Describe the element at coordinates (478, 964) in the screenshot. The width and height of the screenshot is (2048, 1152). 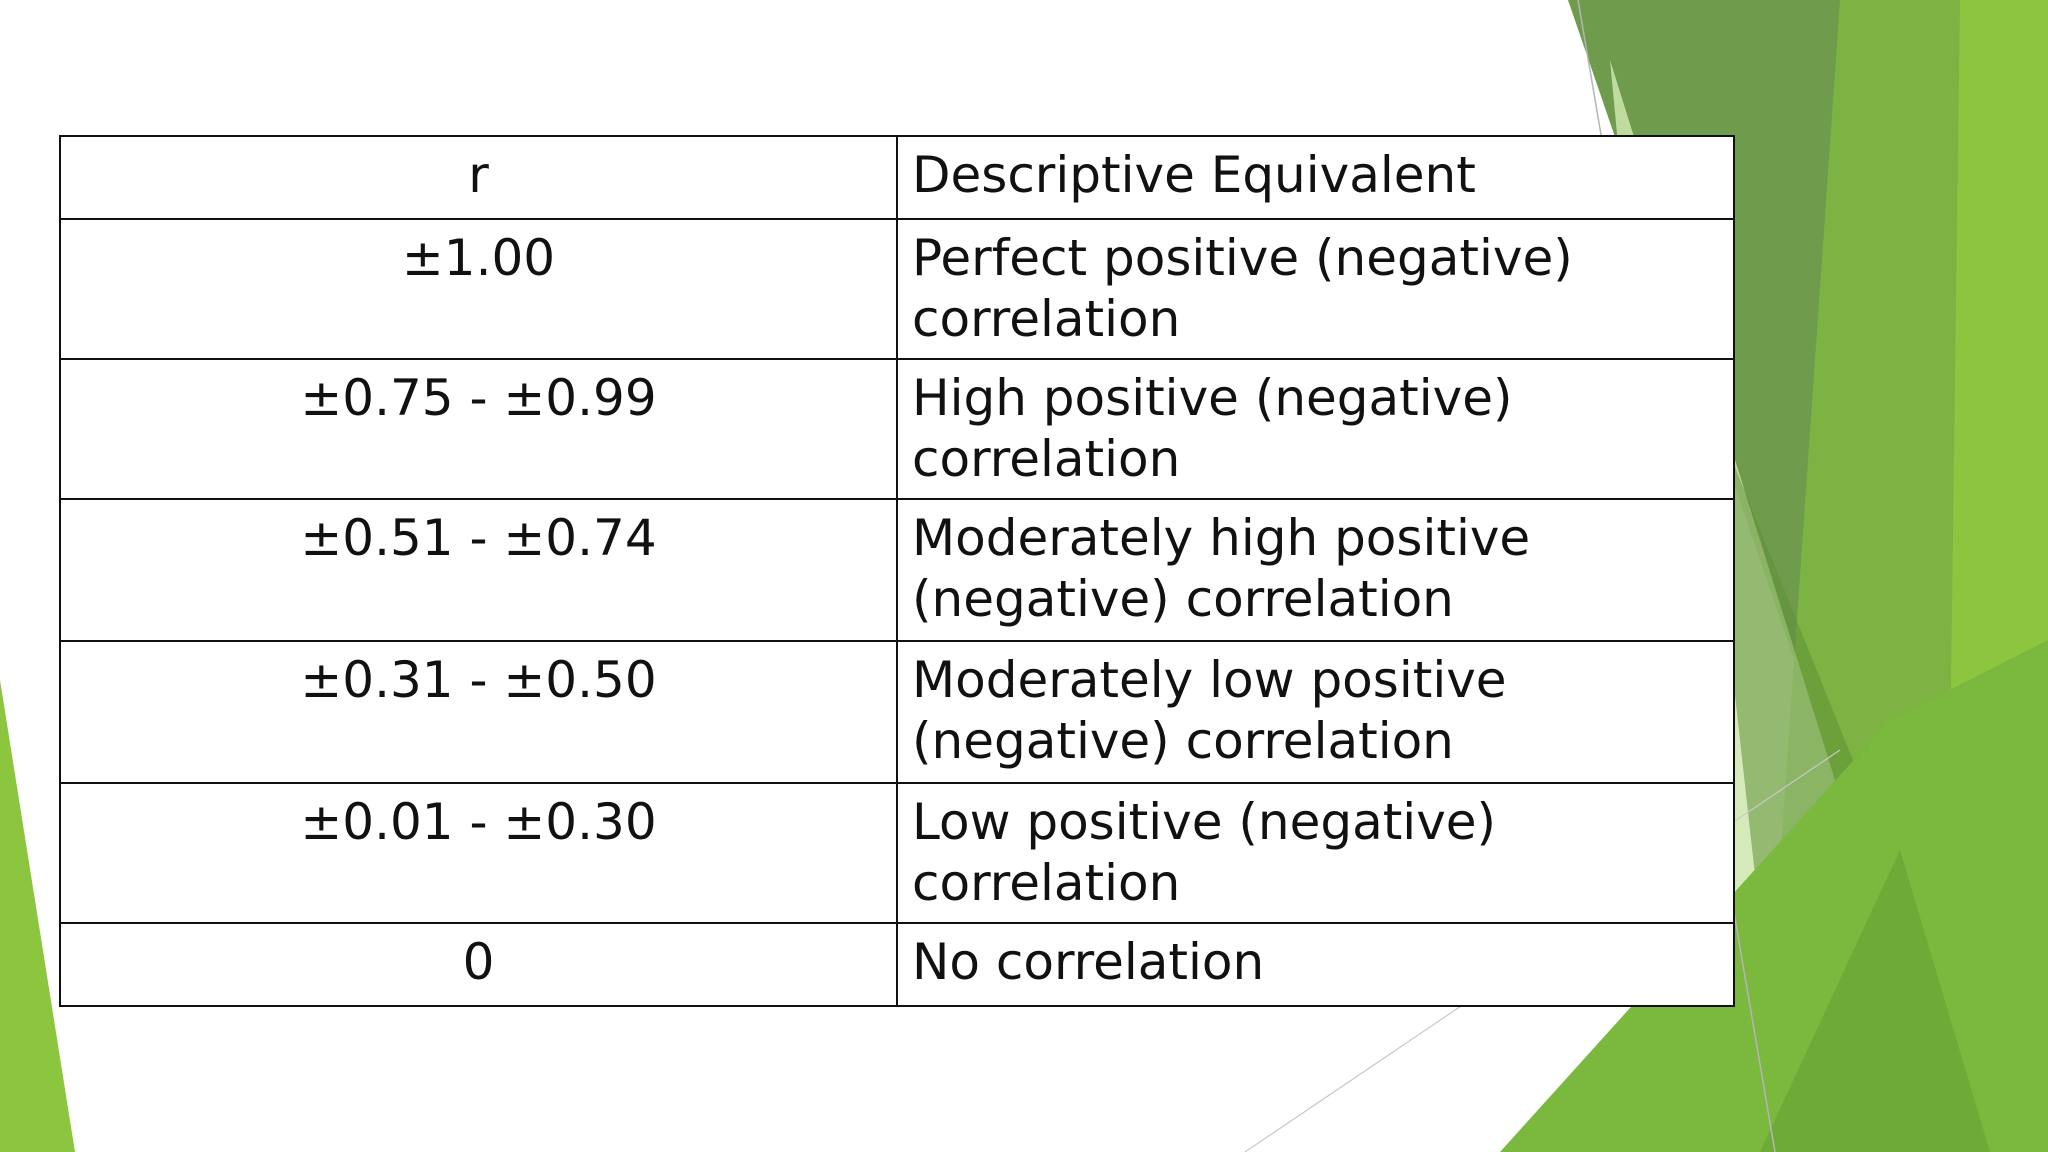
I see `r-value: 0` at that location.